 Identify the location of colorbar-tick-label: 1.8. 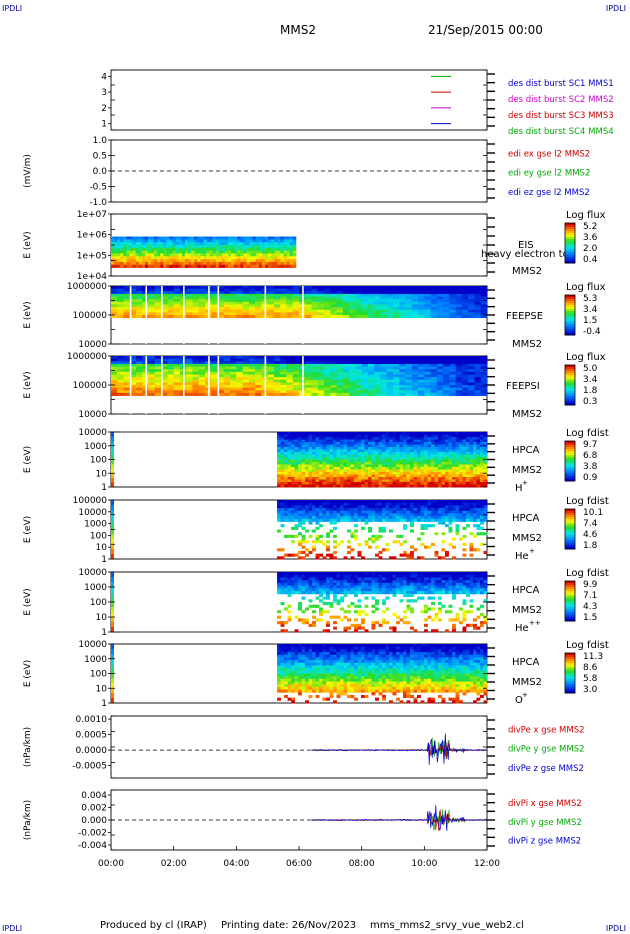
(590, 546).